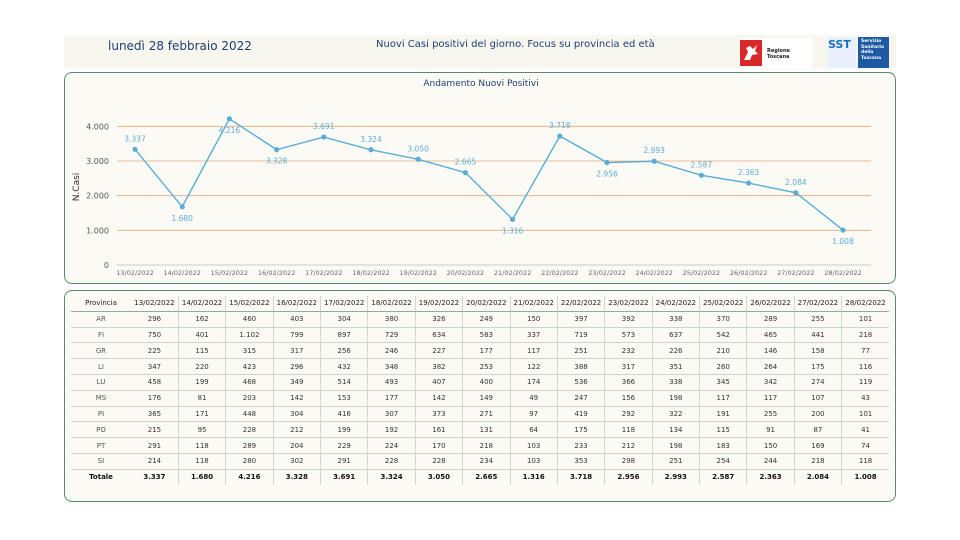 The width and height of the screenshot is (960, 540). What do you see at coordinates (628, 304) in the screenshot?
I see `column-header-date: 23/02/2022` at bounding box center [628, 304].